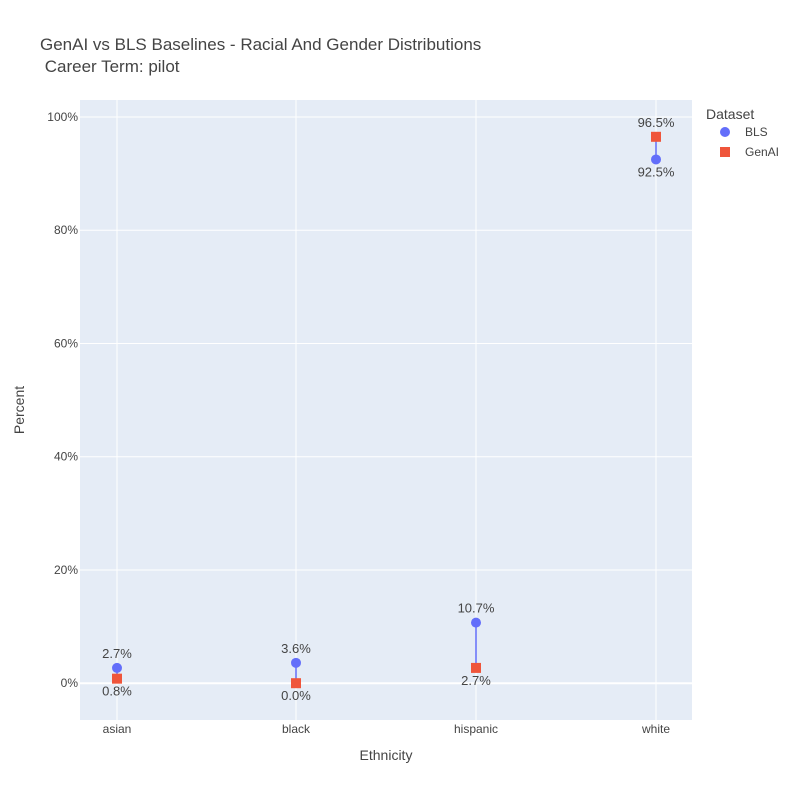  I want to click on y-tick-label: 80%, so click(66, 230).